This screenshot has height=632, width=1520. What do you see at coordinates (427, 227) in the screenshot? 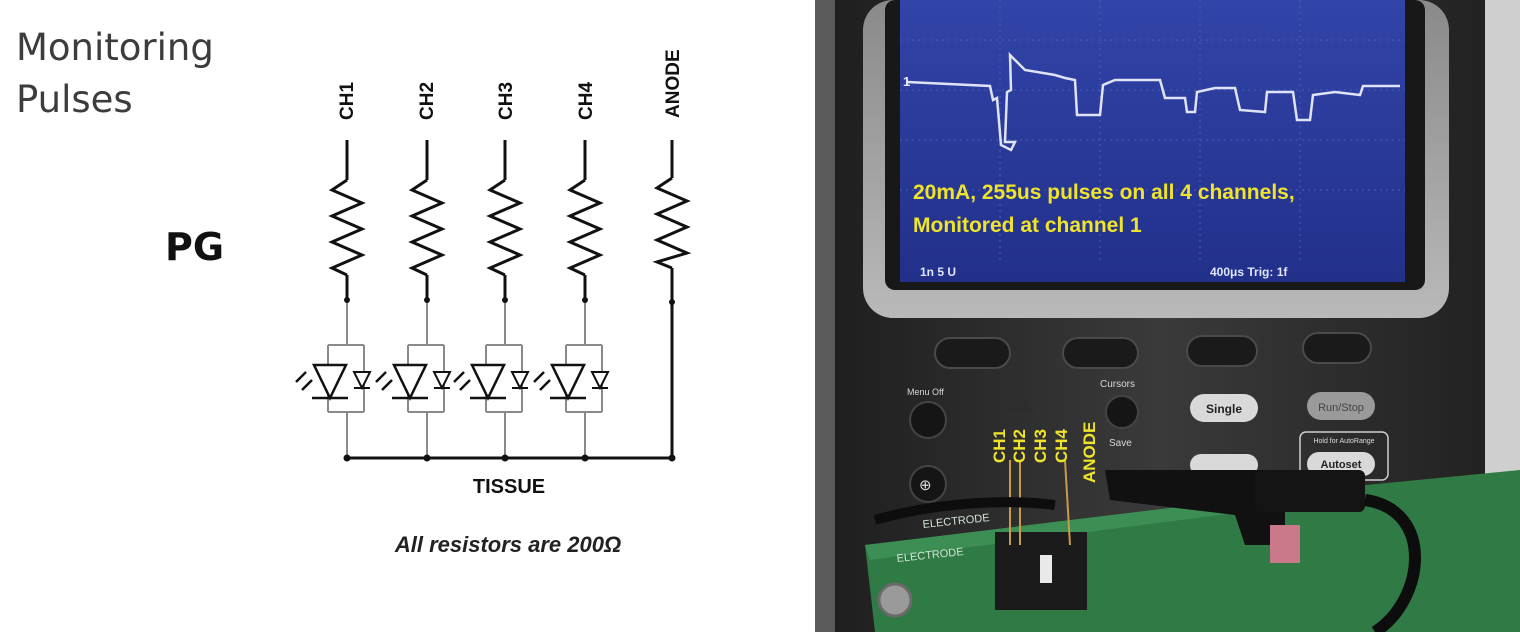
I see `resistor-ch2` at bounding box center [427, 227].